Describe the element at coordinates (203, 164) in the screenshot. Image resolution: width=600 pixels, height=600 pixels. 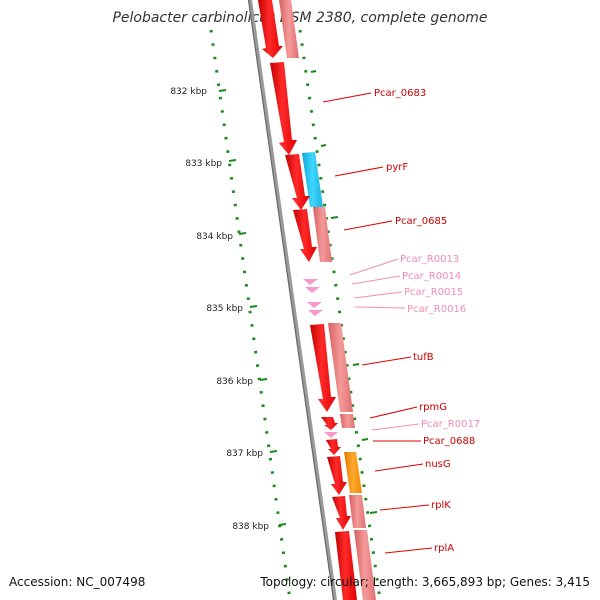
I see `tick-label: 833 kbp` at that location.